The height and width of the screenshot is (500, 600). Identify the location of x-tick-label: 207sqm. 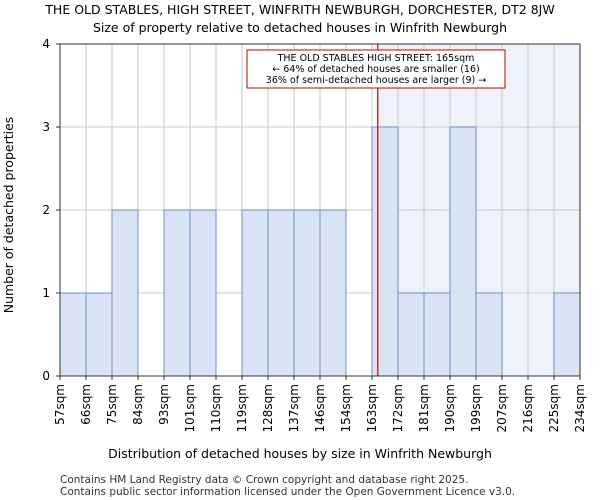
(502, 408).